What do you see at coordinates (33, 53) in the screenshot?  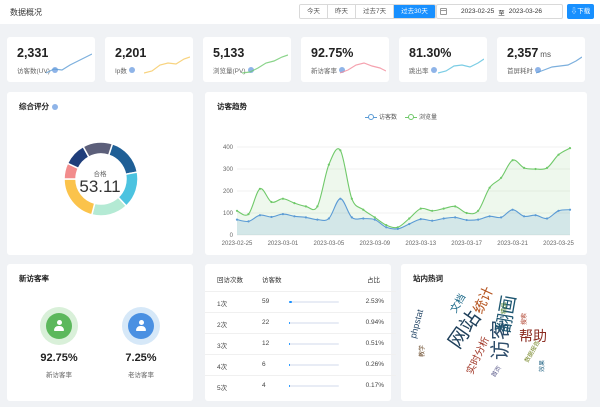 I see `stat-number: 2,331` at bounding box center [33, 53].